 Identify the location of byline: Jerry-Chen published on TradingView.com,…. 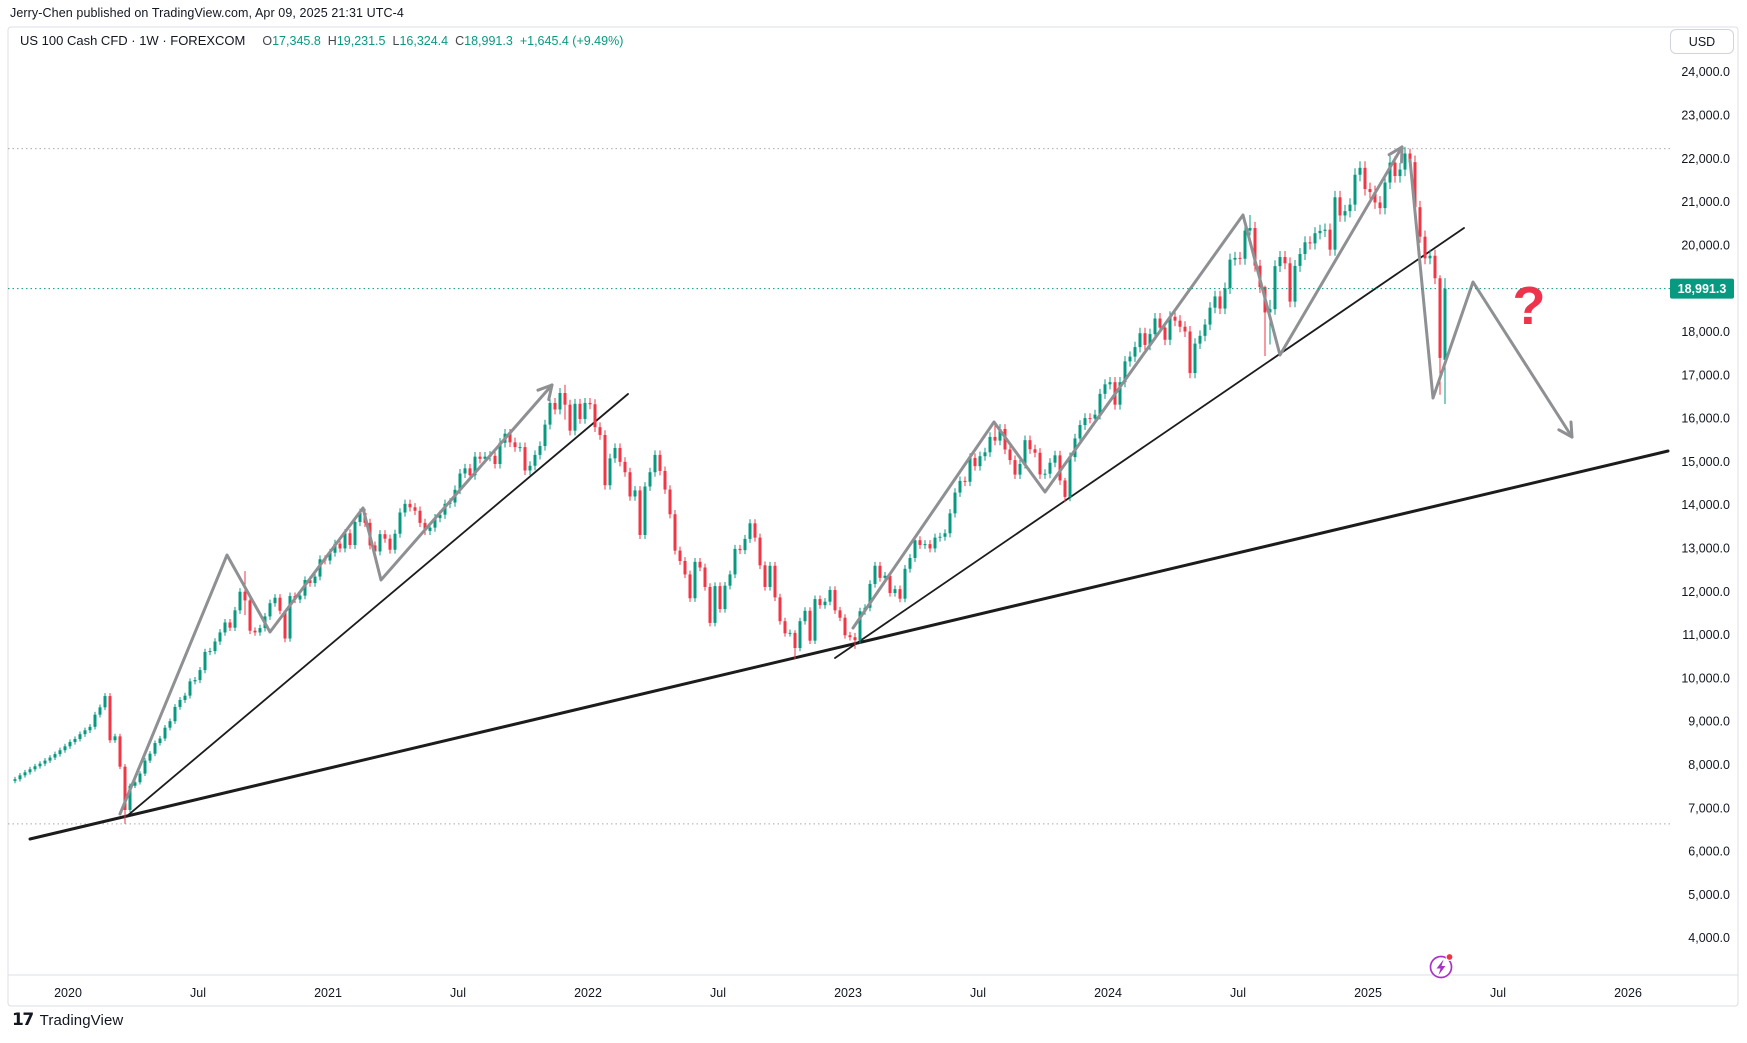
(207, 13).